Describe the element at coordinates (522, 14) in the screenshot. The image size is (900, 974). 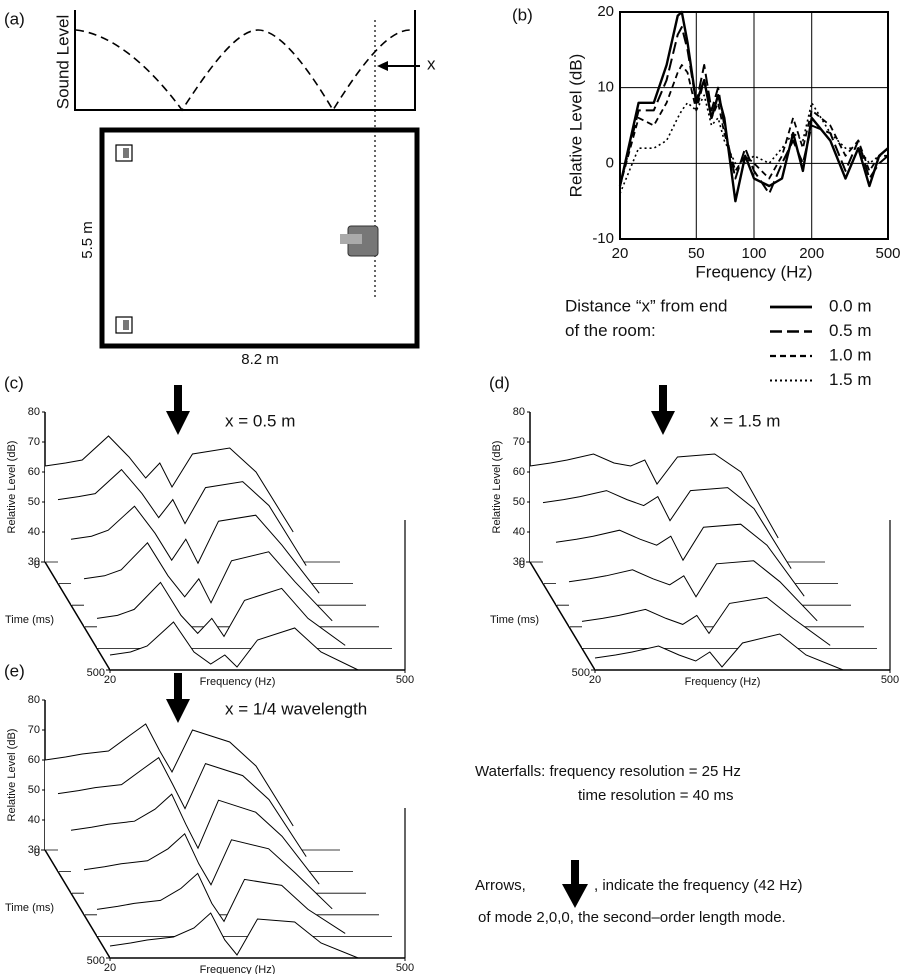
I see `panel-label: (b)` at that location.